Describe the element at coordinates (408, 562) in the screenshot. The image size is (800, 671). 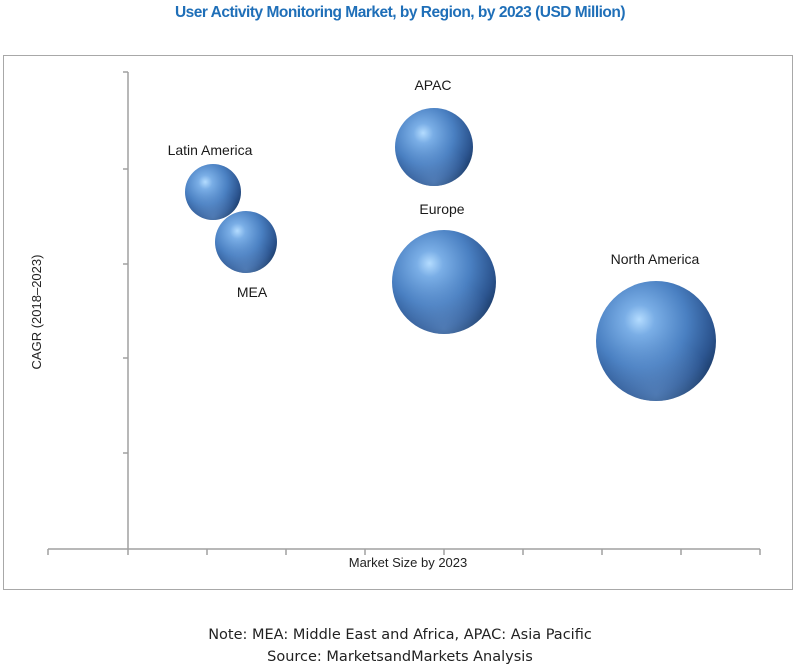
I see `x-axis-label: Market Size by 2023` at that location.